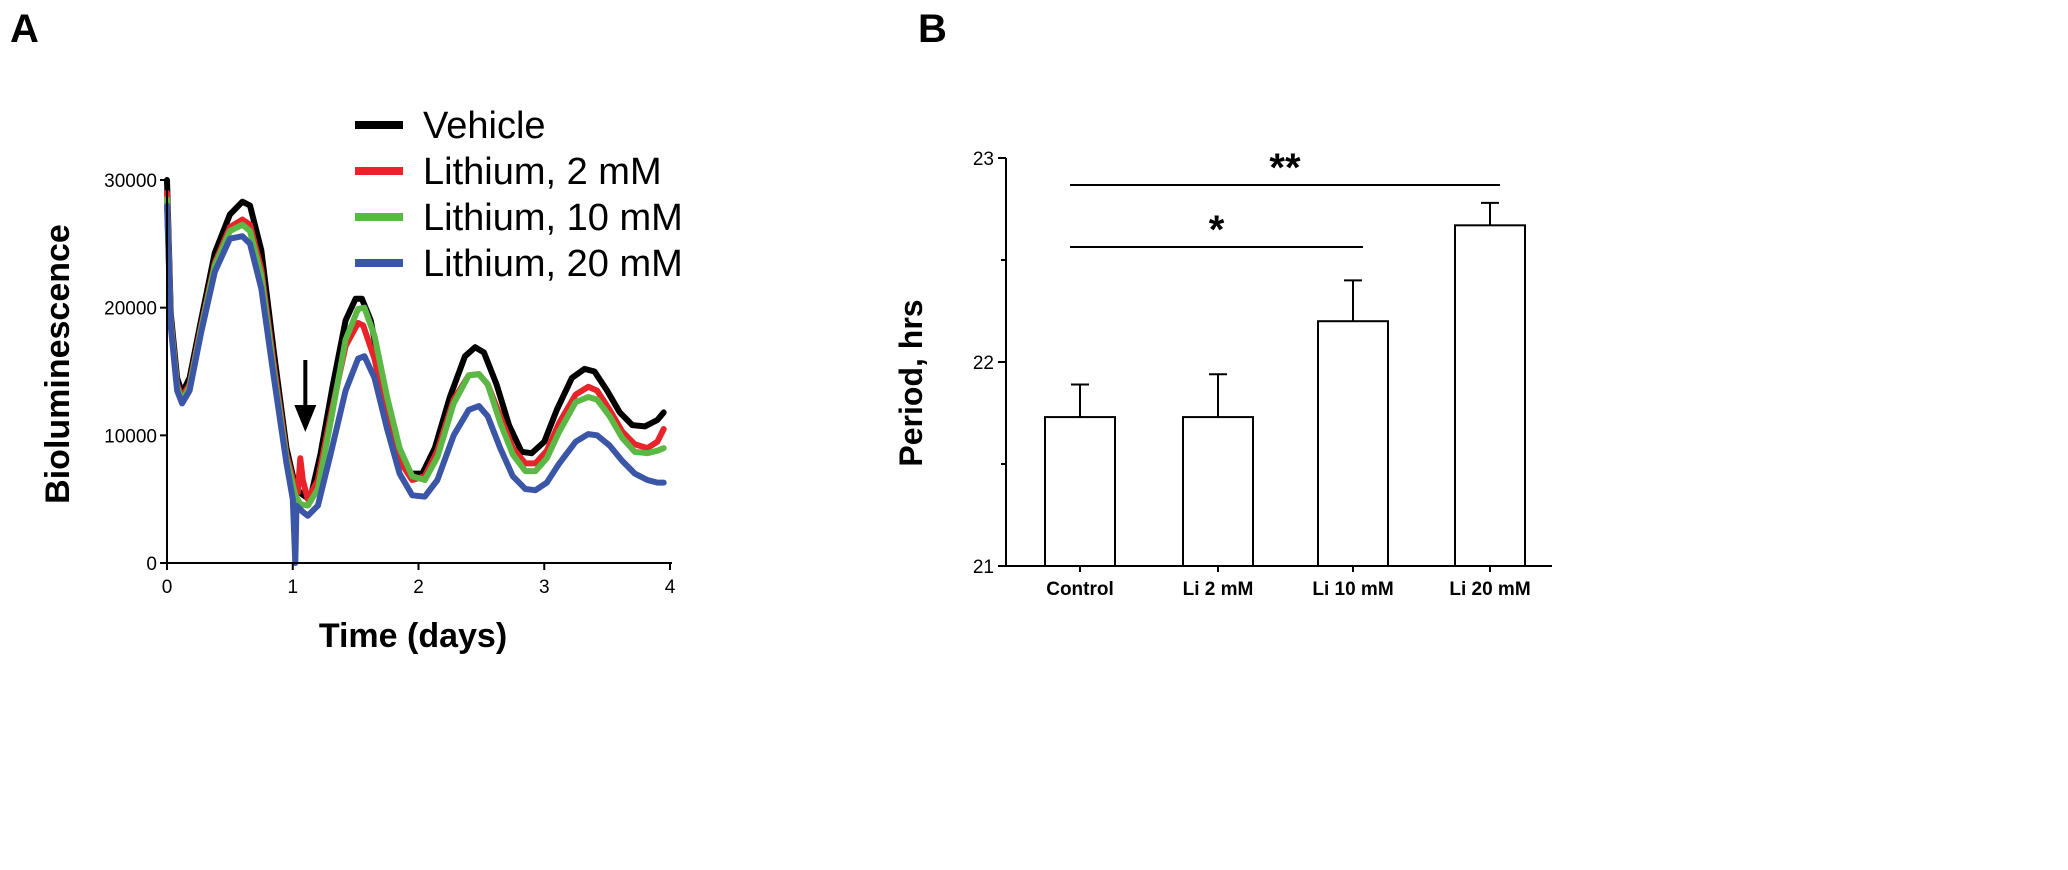  I want to click on bar-control, so click(1080, 491).